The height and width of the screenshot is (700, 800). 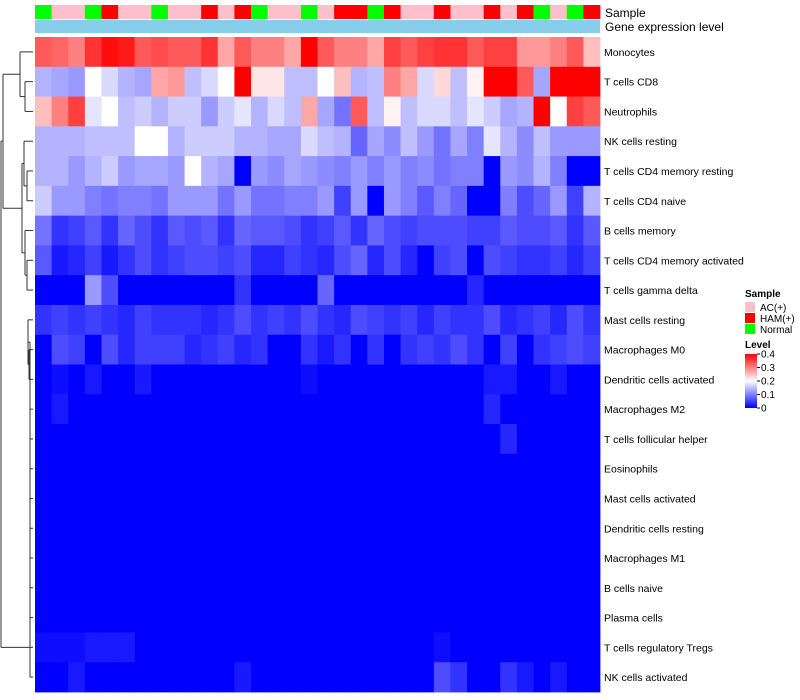 What do you see at coordinates (766, 382) in the screenshot?
I see `legend-level-ticks: 0.4 0.3 0.2 0.1 0` at bounding box center [766, 382].